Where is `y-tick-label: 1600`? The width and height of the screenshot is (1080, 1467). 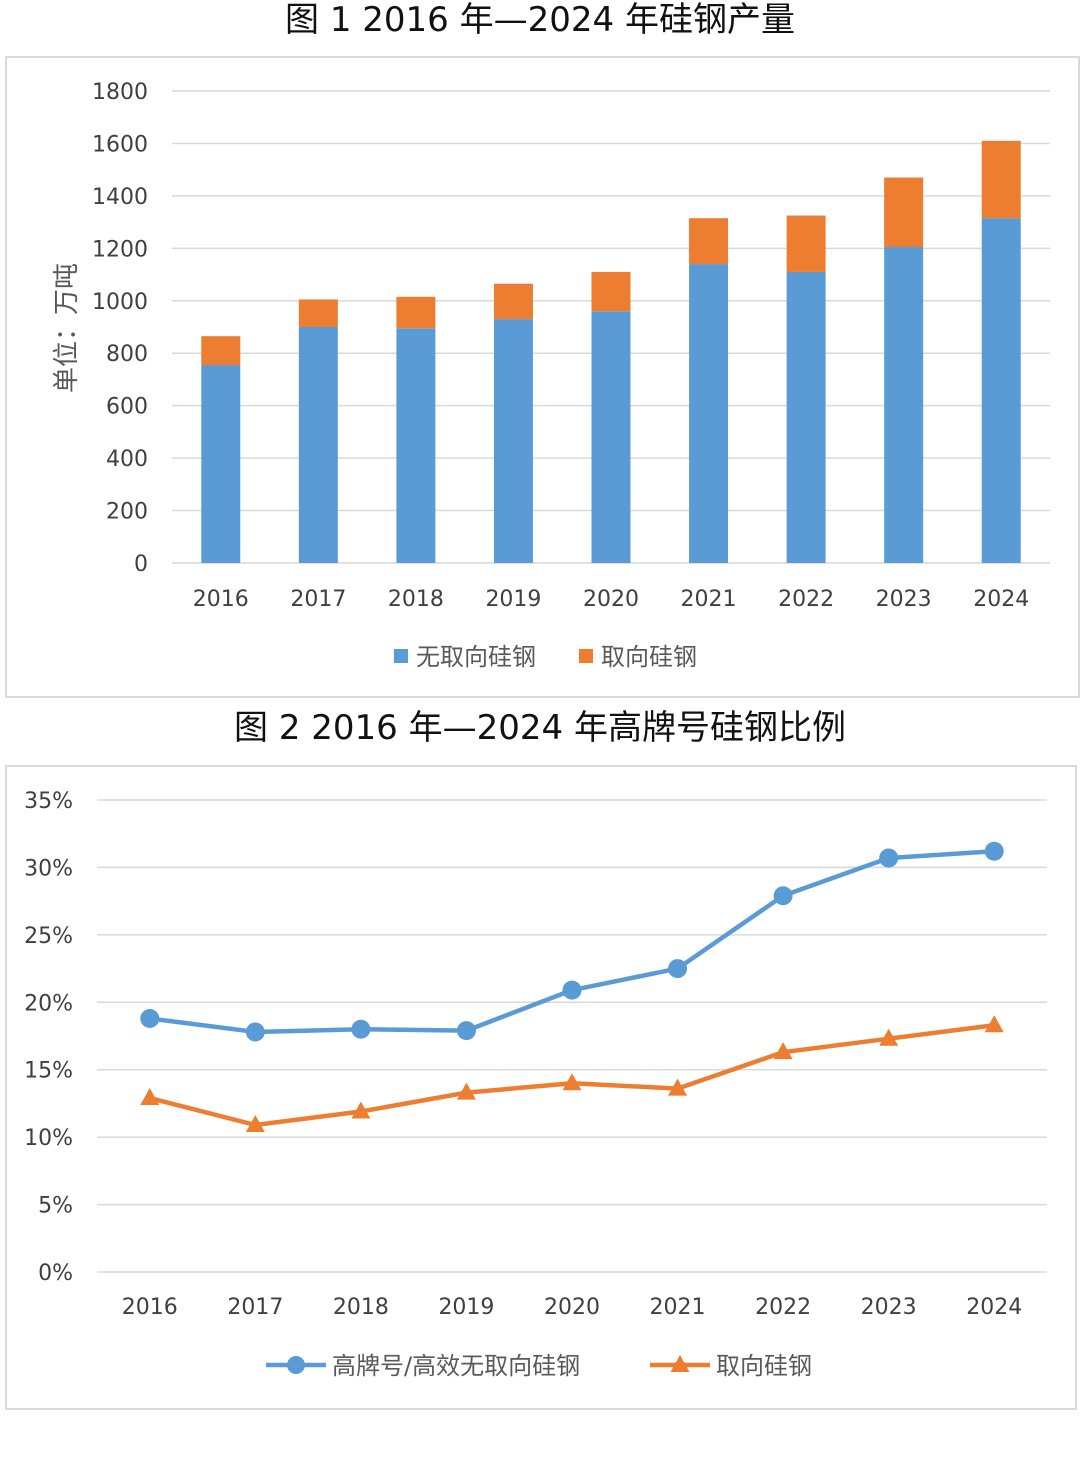
y-tick-label: 1600 is located at coordinates (120, 144).